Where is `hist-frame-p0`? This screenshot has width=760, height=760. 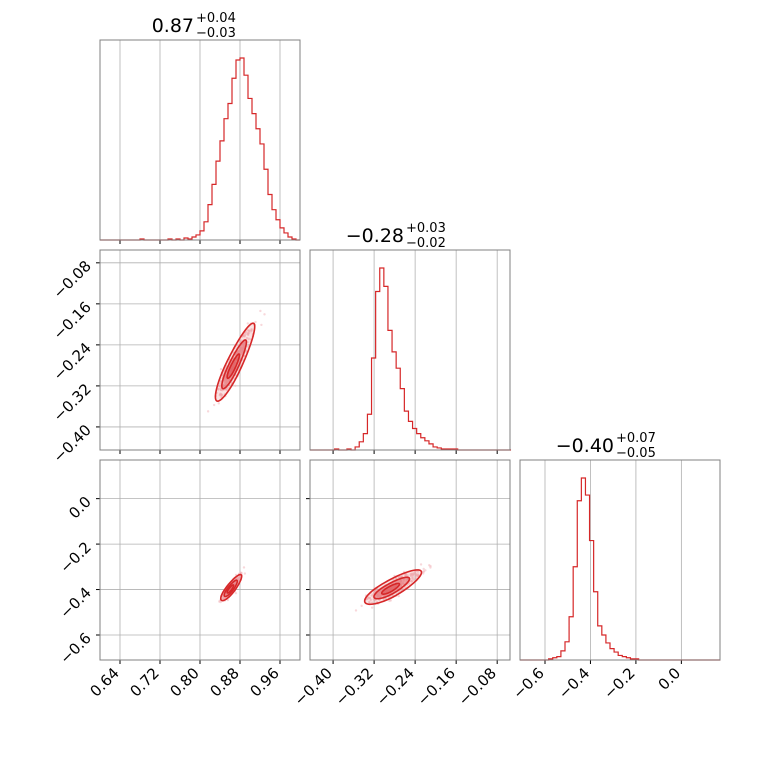
hist-frame-p0 is located at coordinates (200, 140).